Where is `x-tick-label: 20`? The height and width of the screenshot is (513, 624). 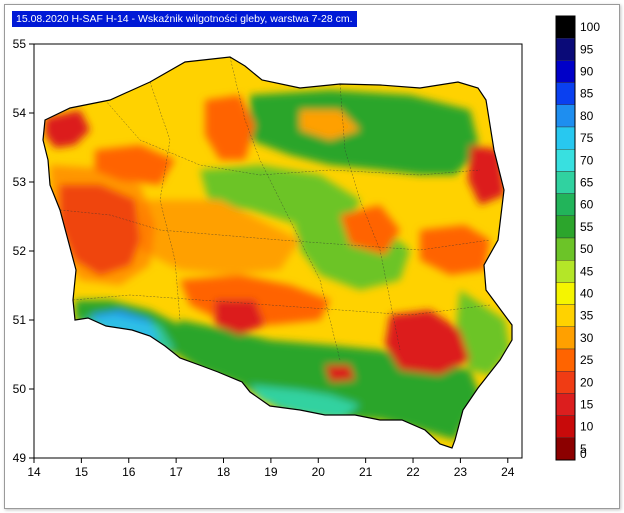 x-tick-label: 20 is located at coordinates (319, 472).